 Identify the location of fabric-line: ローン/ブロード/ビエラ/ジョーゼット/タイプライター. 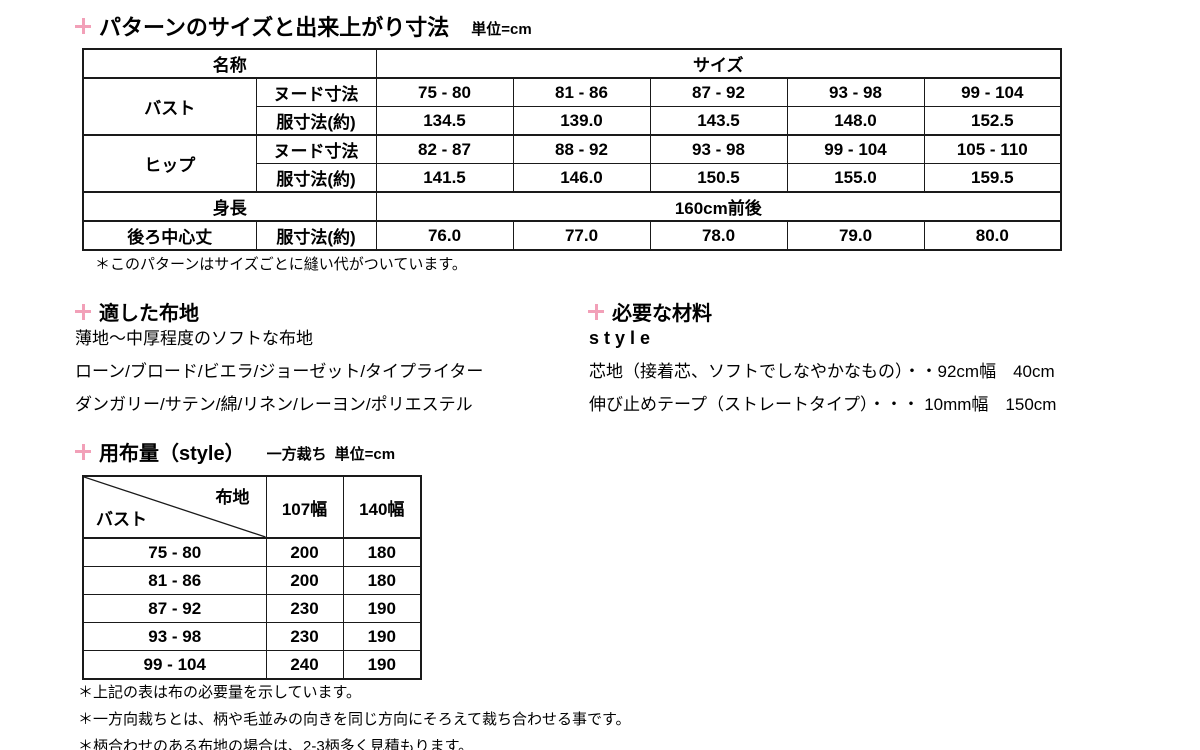
(279, 371).